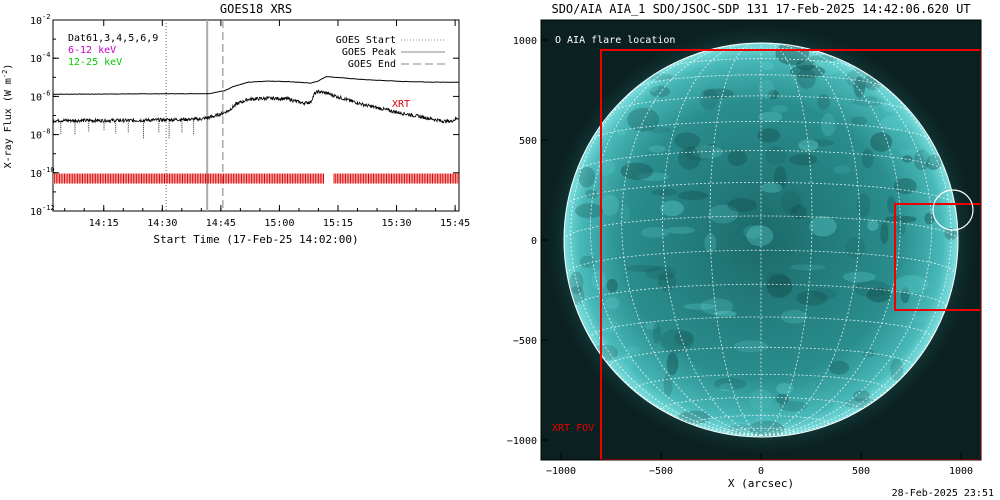 Image resolution: width=1000 pixels, height=500 pixels. I want to click on flare-location-marker, so click(953, 210).